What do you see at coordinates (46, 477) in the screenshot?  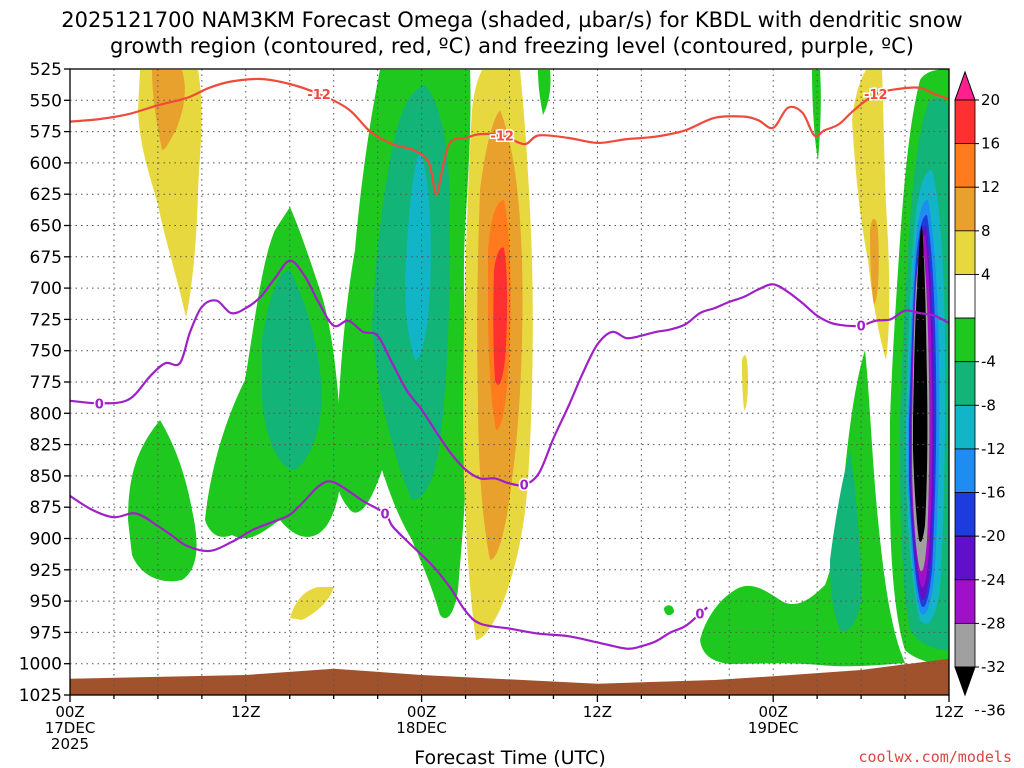 I see `y-tick-label: 850` at bounding box center [46, 477].